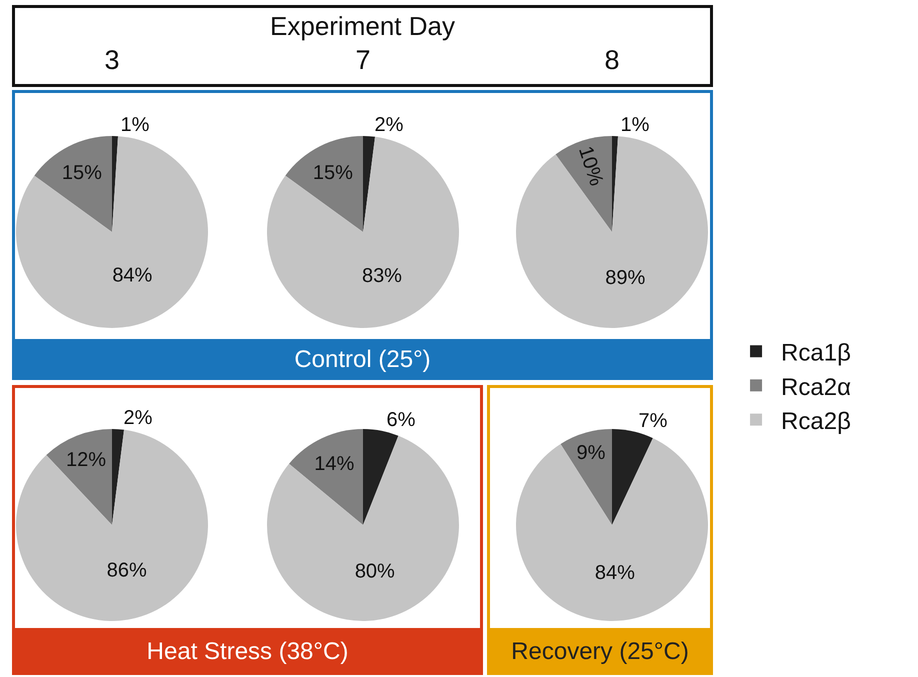 Image resolution: width=918 pixels, height=677 pixels. Describe the element at coordinates (363, 60) in the screenshot. I see `text: 7` at that location.